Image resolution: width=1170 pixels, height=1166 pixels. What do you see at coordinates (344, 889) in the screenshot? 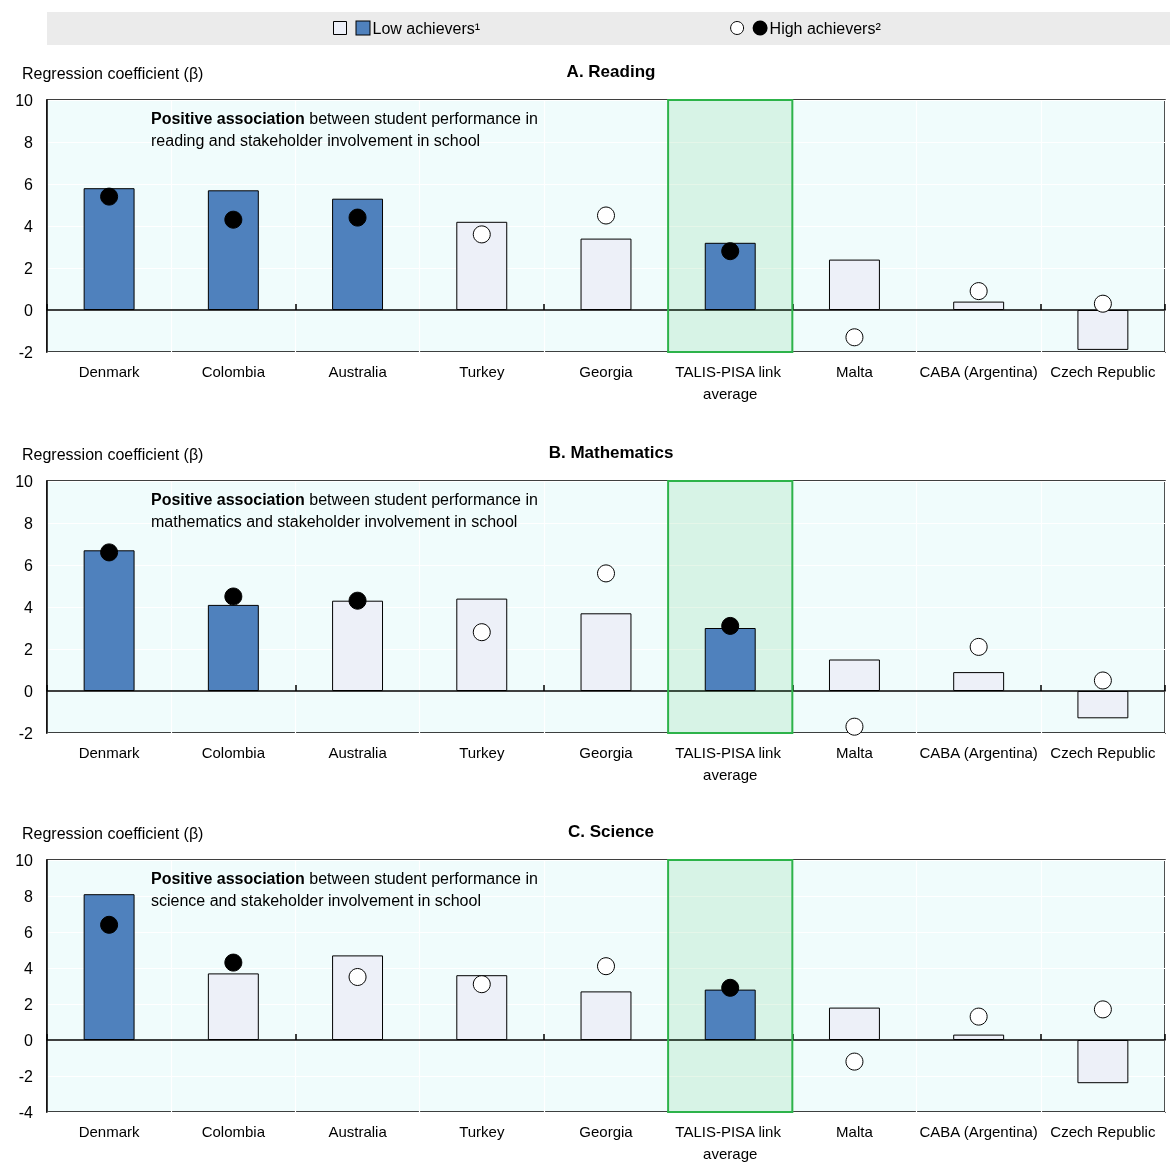
I see `annotation: Positive association between student performance in science and stakeholder involvement in school` at bounding box center [344, 889].